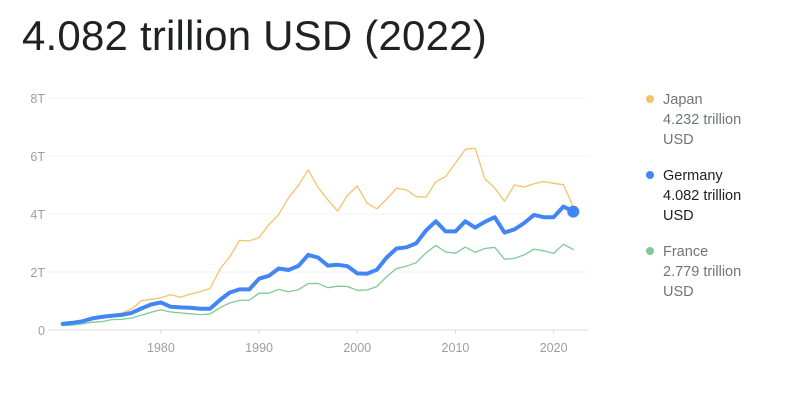 The width and height of the screenshot is (805, 411). I want to click on x-axis-ticks: 1980 1990 2000 2010 2020, so click(357, 342).